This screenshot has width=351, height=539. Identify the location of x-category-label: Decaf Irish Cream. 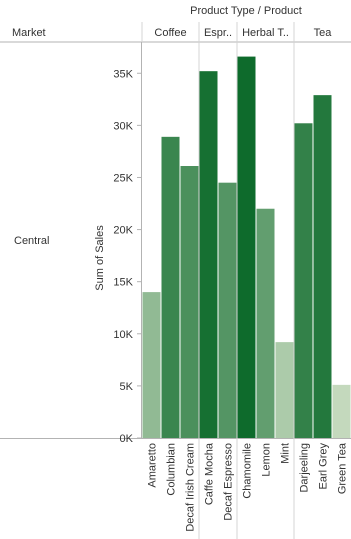
(191, 487).